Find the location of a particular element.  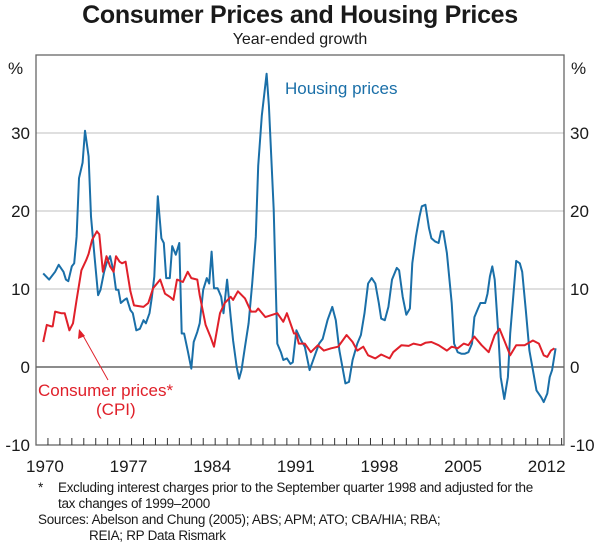

annotation-arrow-head-icon is located at coordinates (81, 334).